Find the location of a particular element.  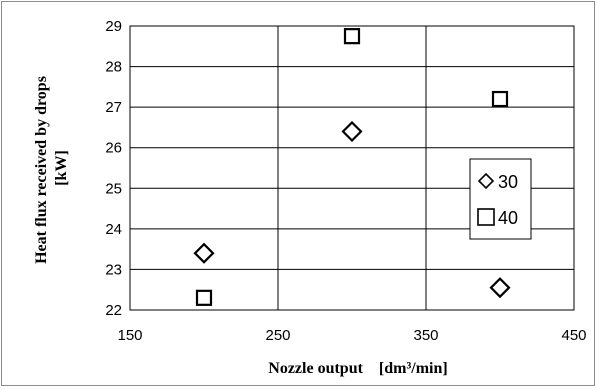

x-tick-label: 350 is located at coordinates (425, 335).